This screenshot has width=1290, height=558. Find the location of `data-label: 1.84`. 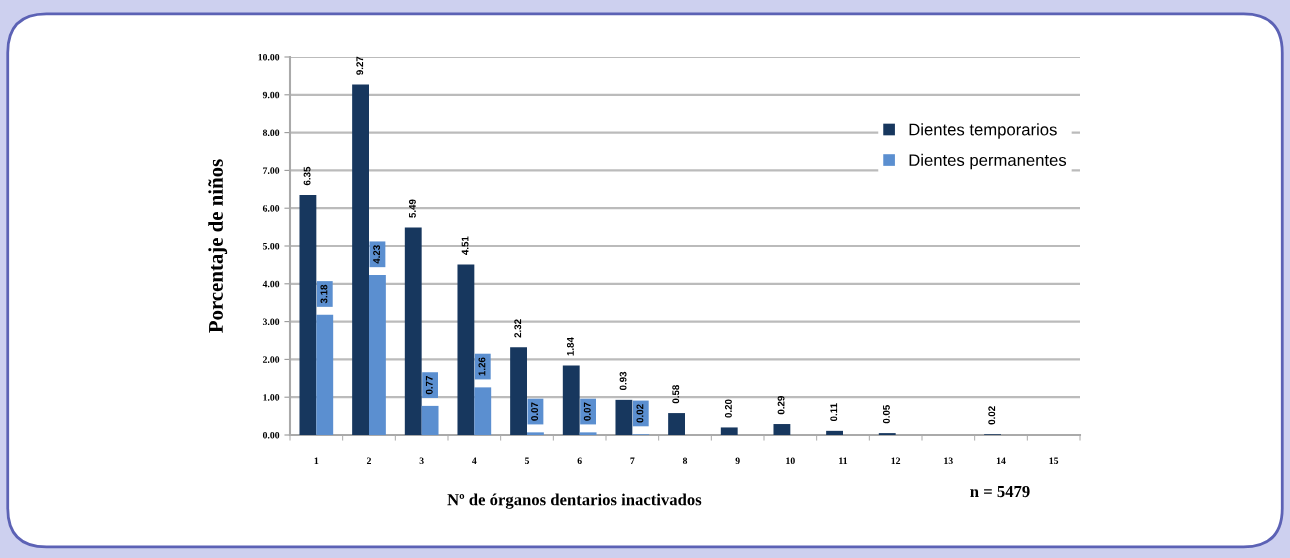

data-label: 1.84 is located at coordinates (570, 346).